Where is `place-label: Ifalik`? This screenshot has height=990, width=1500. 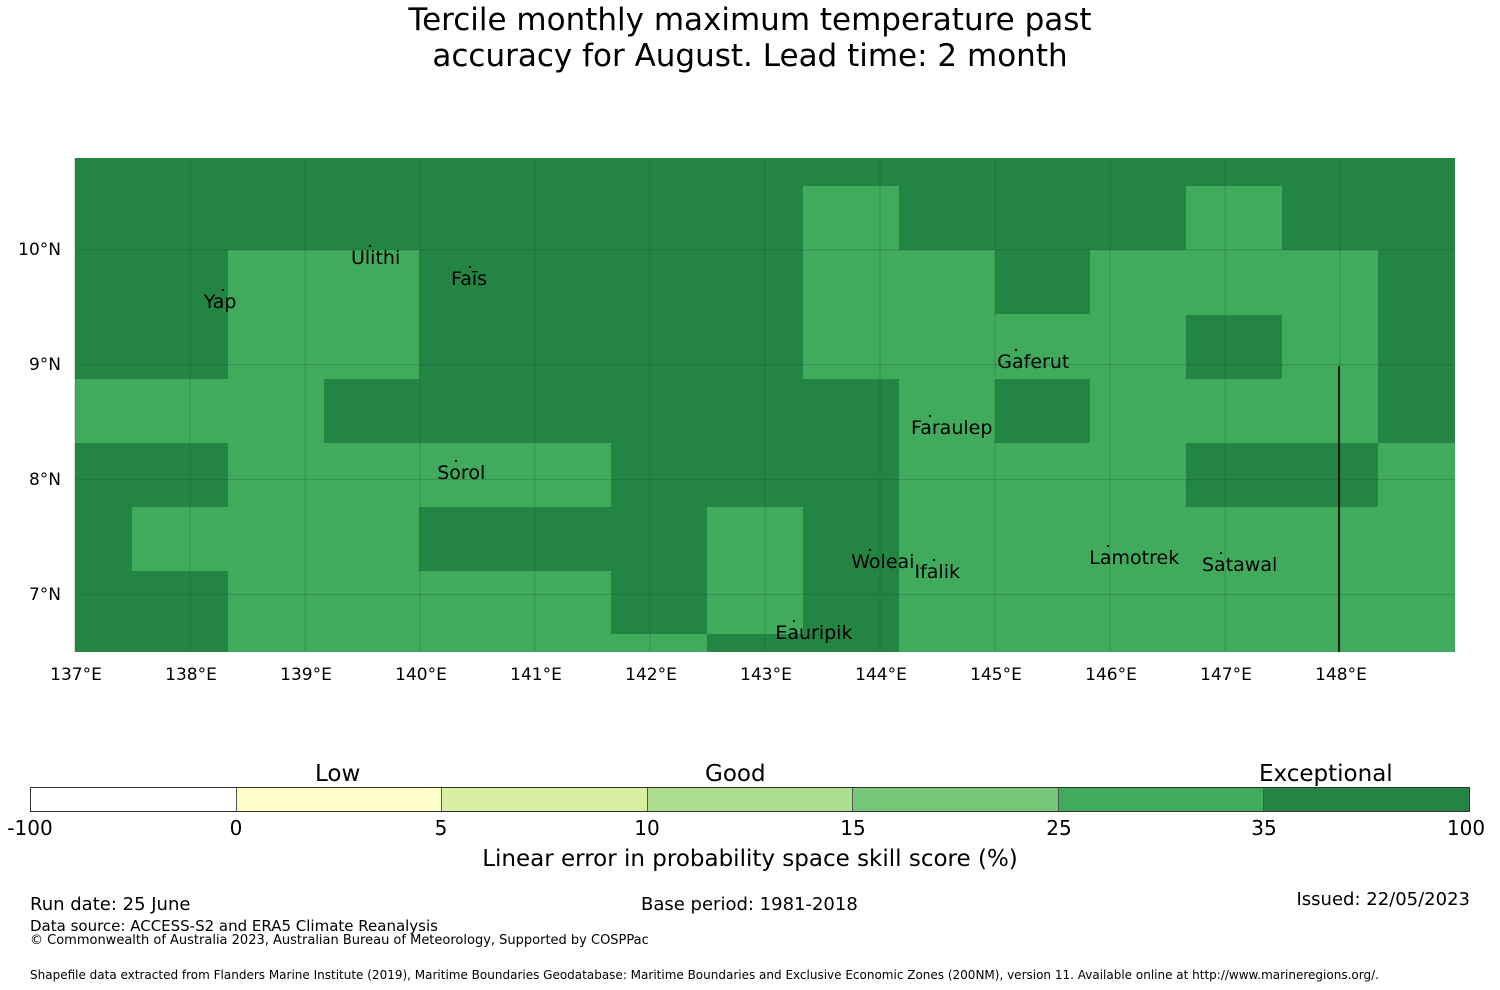
place-label: Ifalik is located at coordinates (937, 572).